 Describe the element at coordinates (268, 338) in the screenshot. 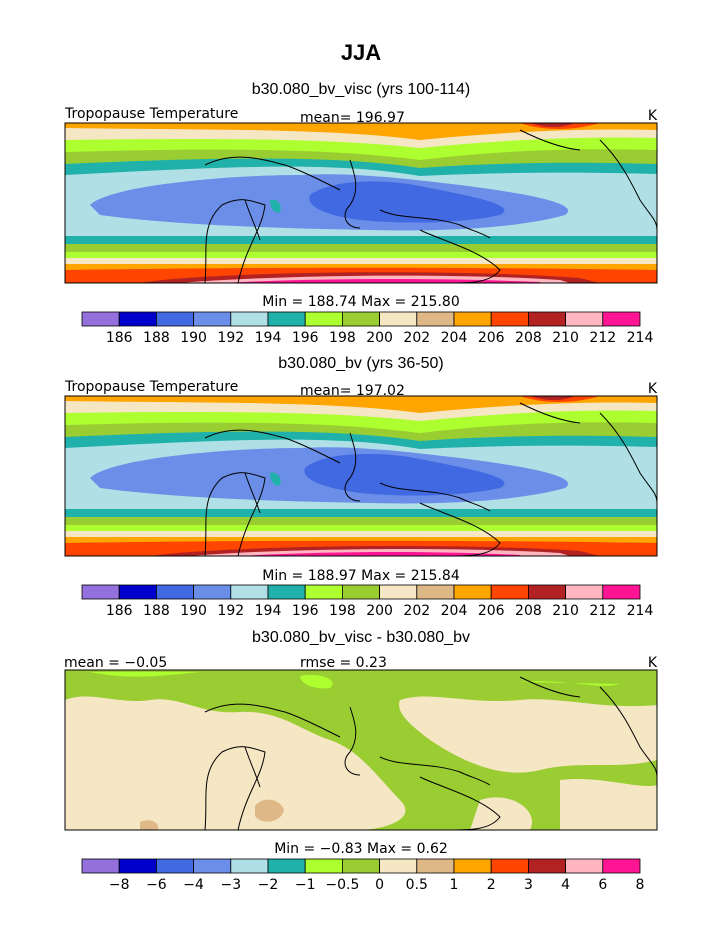

I see `colorbar-tick-label: 194` at that location.